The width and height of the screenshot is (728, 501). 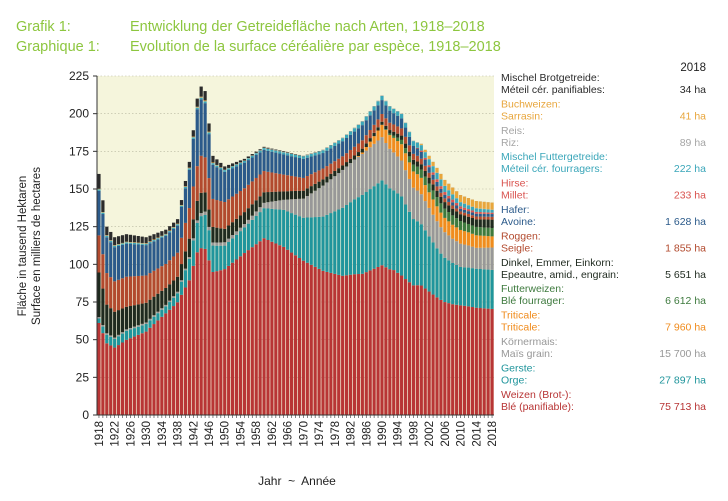 I want to click on legend-name-fr: Sarrasin:, so click(x=522, y=116).